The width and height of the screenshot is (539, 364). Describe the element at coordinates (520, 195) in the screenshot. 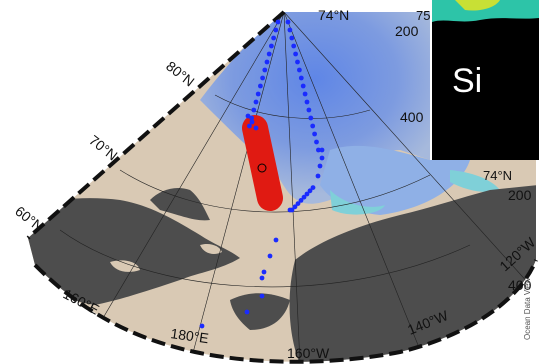

I see `inset-lower-depth-200: 200` at that location.